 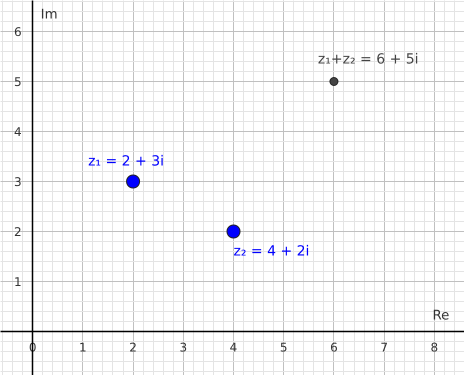 What do you see at coordinates (272, 252) in the screenshot?
I see `annotation: z₂ = 4 + 2i` at bounding box center [272, 252].